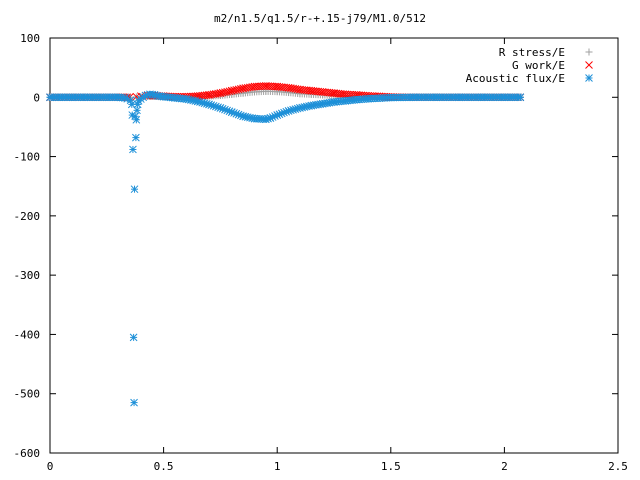 Image resolution: width=640 pixels, height=480 pixels. What do you see at coordinates (50, 466) in the screenshot?
I see `x-tick-label: 0` at bounding box center [50, 466].